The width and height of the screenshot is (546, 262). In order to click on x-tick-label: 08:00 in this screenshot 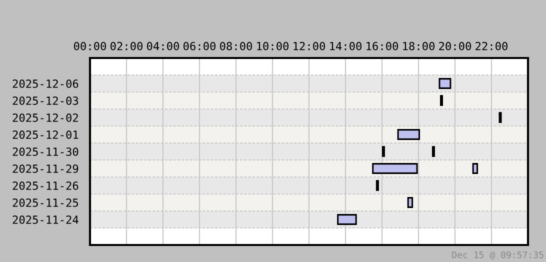, I will do `click(236, 46)`.